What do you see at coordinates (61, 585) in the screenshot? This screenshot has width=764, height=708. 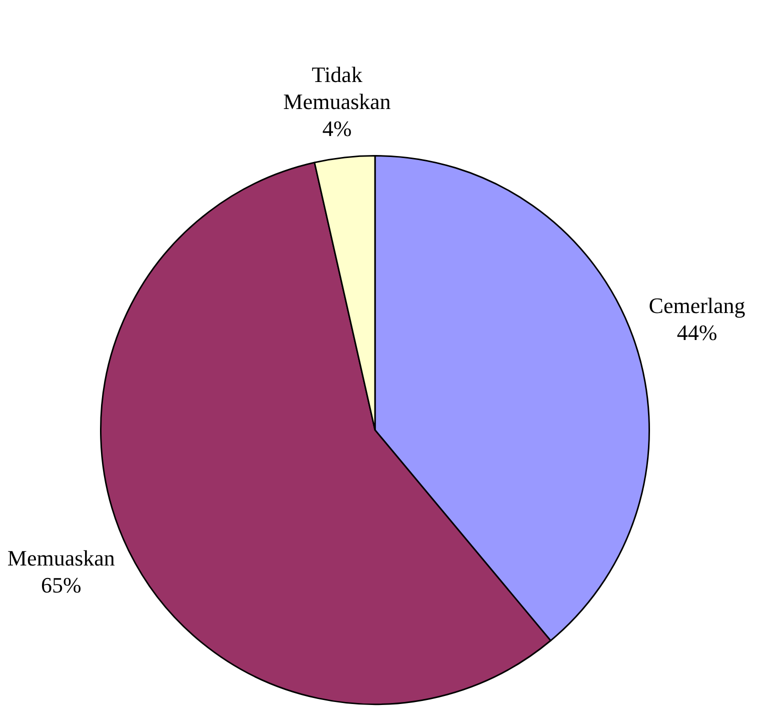 I see `data-label: 65%` at bounding box center [61, 585].